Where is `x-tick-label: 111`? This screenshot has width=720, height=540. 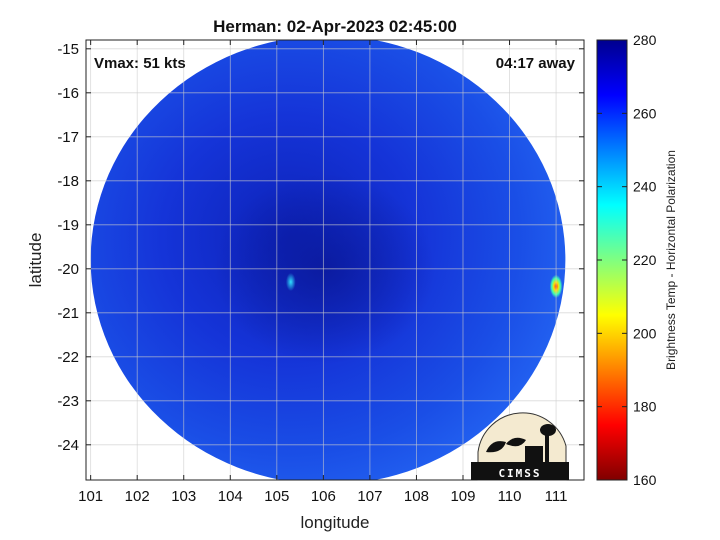
x-tick-label: 111 is located at coordinates (556, 496).